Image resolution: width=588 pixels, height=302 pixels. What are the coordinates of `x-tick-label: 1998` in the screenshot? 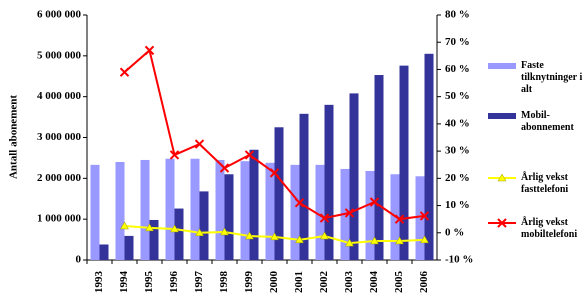 It's located at (224, 282).